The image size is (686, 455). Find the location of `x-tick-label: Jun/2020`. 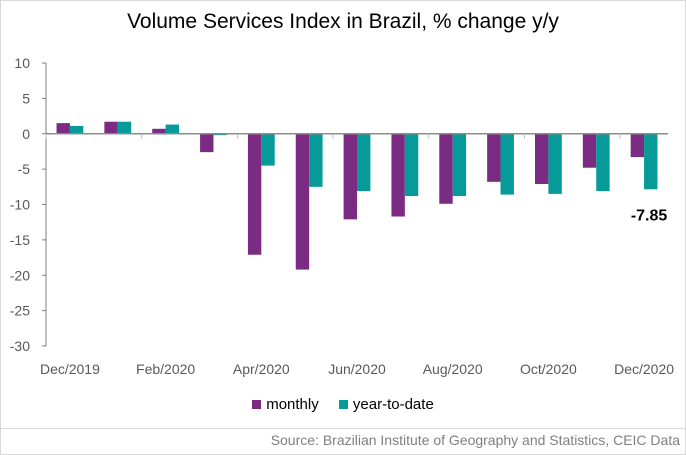

x-tick-label: Jun/2020 is located at coordinates (357, 369).